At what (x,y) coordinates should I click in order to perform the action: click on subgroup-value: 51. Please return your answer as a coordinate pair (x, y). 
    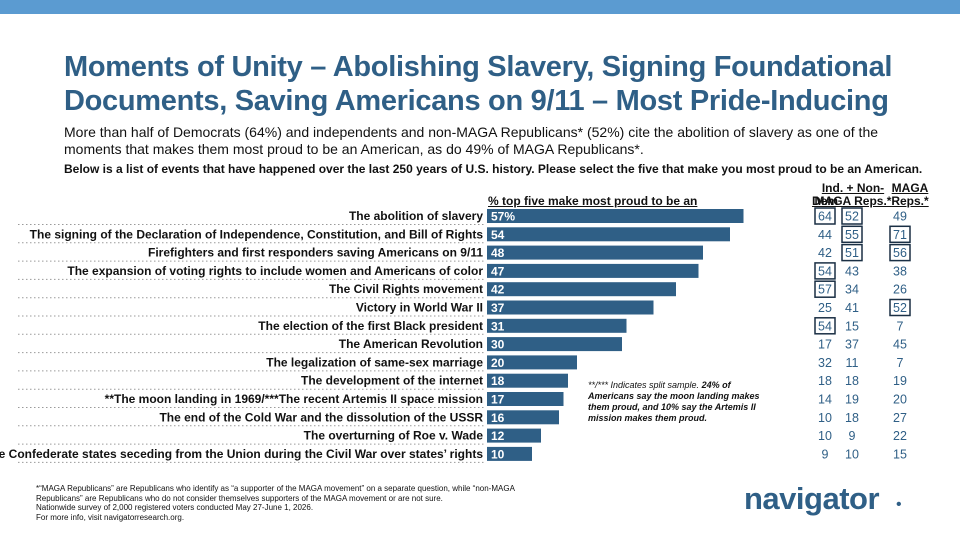
    Looking at the image, I should click on (852, 253).